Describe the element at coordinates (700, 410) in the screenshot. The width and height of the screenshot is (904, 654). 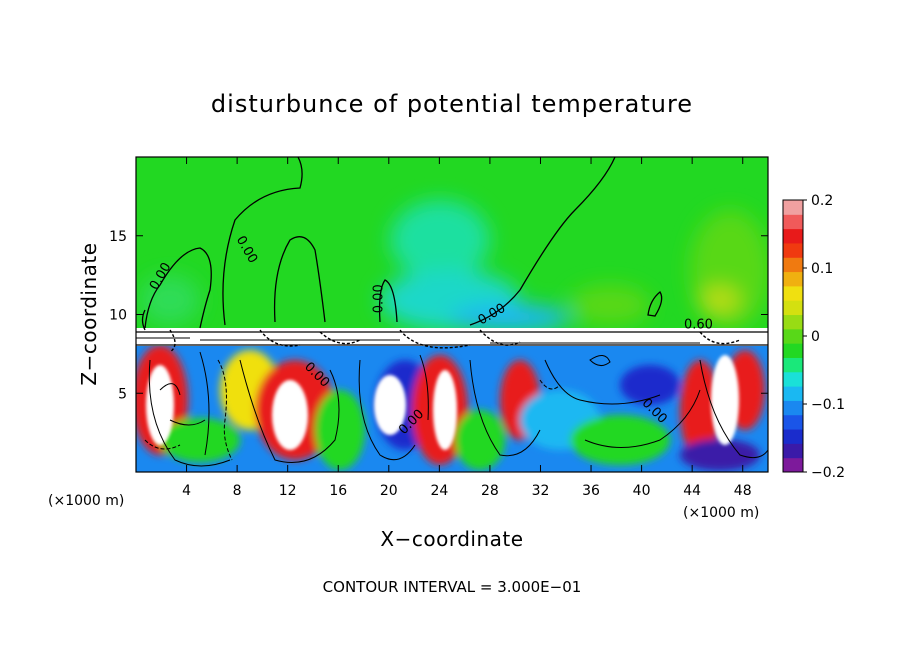
I see `warm-eddy` at that location.